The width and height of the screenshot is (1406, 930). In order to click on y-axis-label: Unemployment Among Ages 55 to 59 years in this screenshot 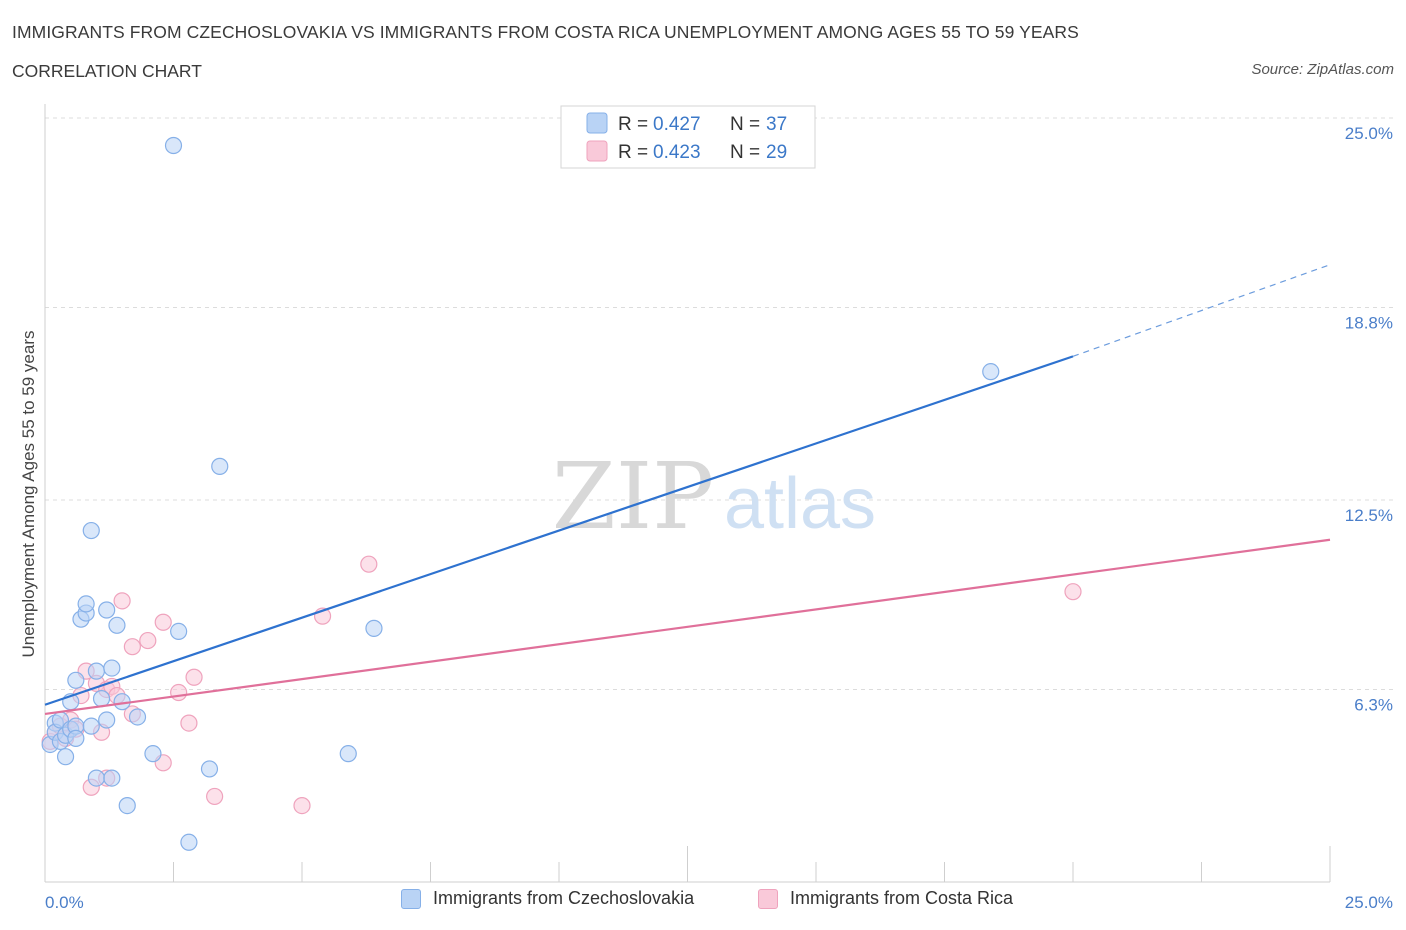, I will do `click(28, 494)`.